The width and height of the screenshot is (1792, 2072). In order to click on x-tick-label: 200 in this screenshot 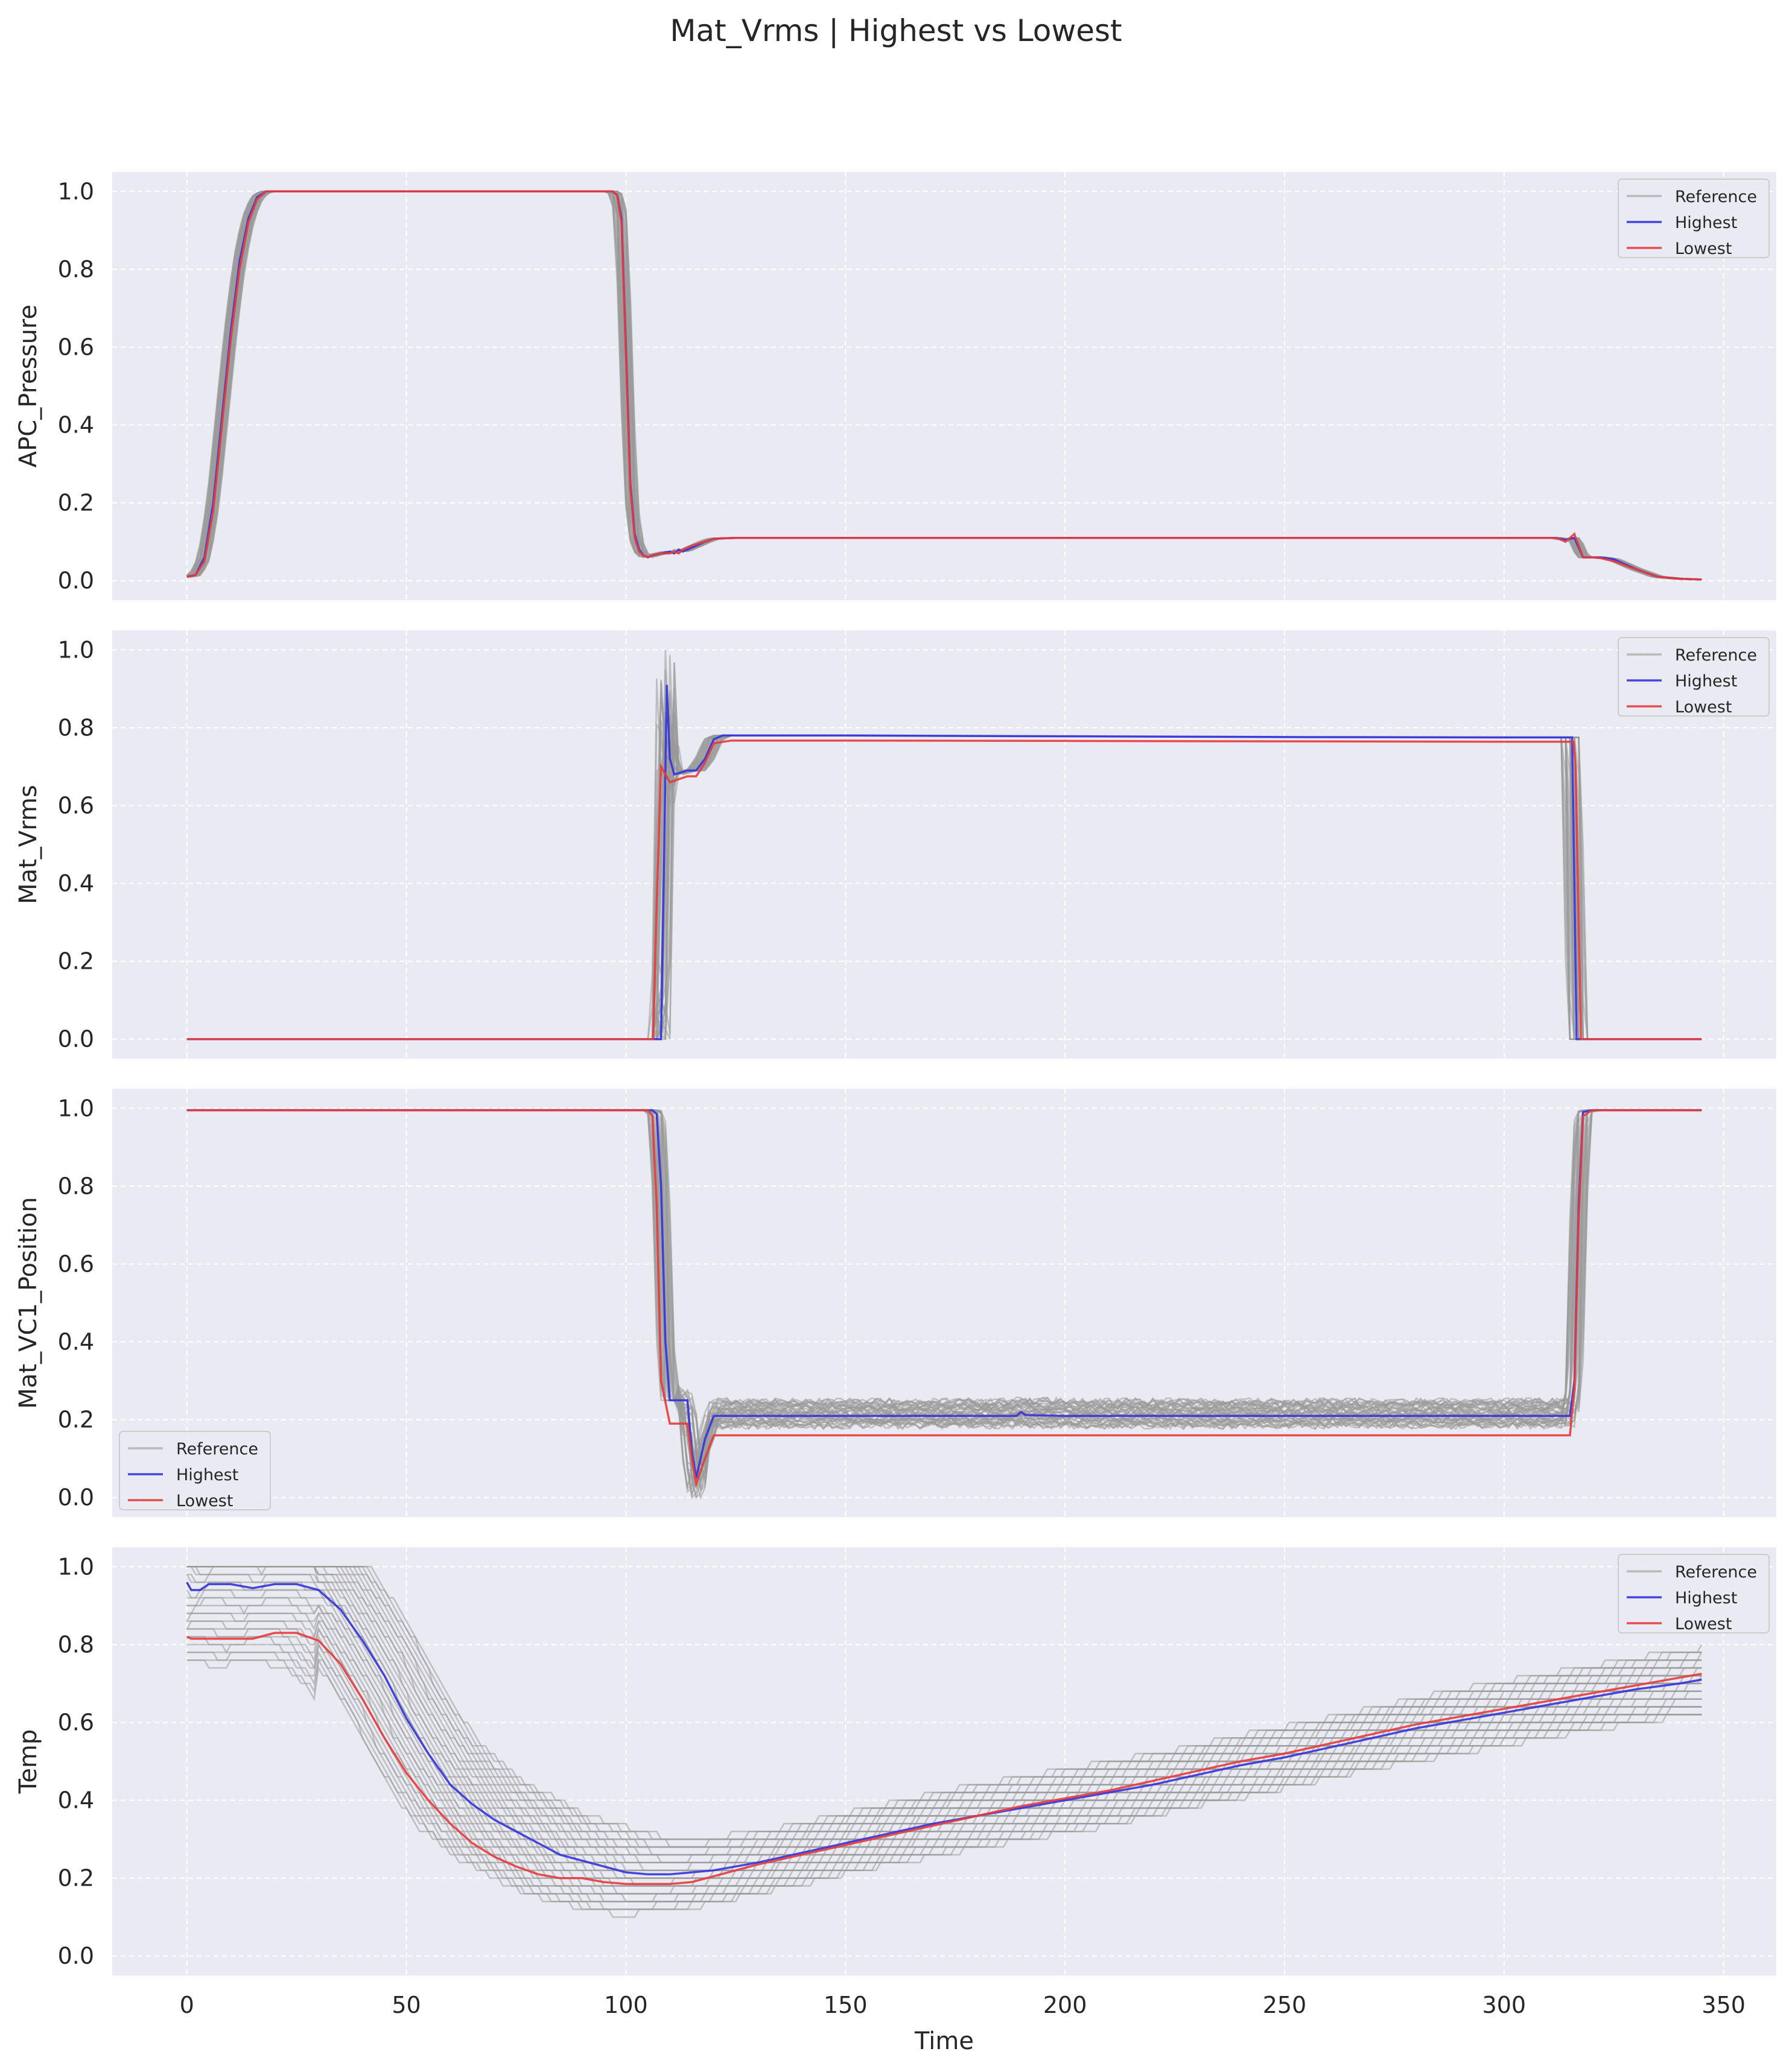, I will do `click(1065, 2005)`.